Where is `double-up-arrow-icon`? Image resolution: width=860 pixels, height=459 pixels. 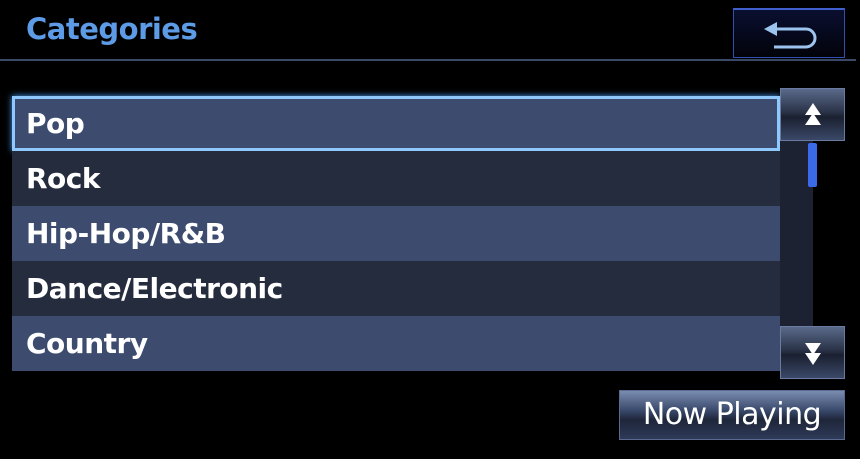 double-up-arrow-icon is located at coordinates (812, 114).